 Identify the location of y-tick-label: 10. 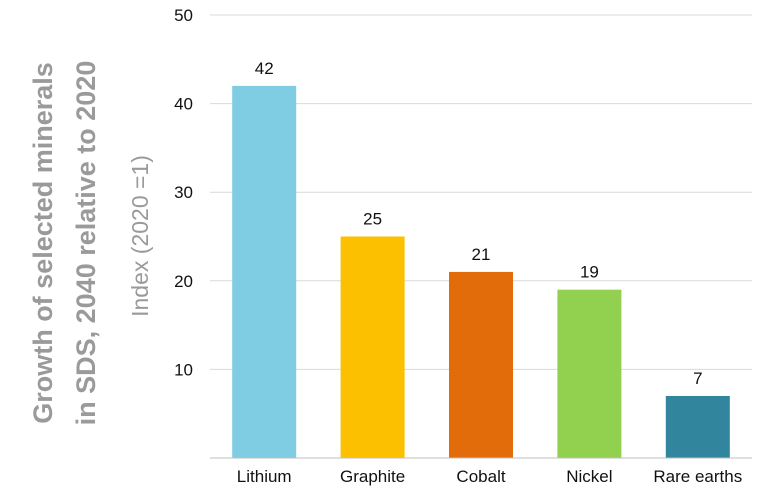
(183, 369).